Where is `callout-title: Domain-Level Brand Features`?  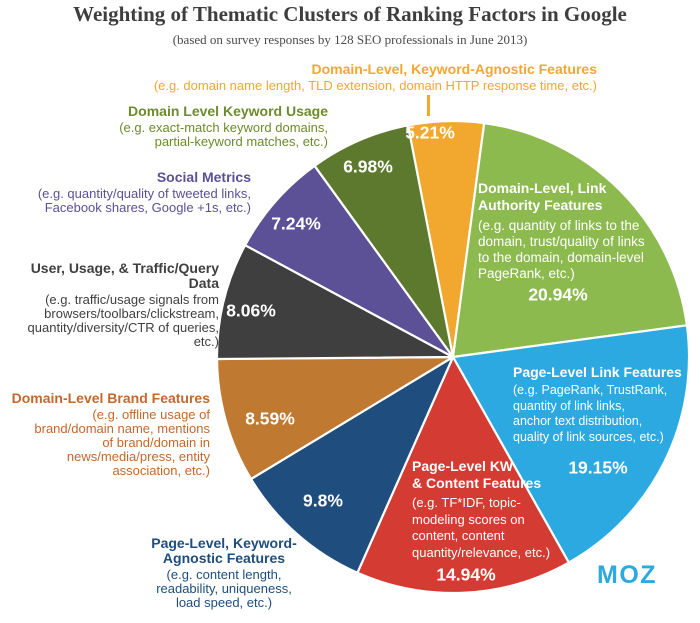
callout-title: Domain-Level Brand Features is located at coordinates (110, 398).